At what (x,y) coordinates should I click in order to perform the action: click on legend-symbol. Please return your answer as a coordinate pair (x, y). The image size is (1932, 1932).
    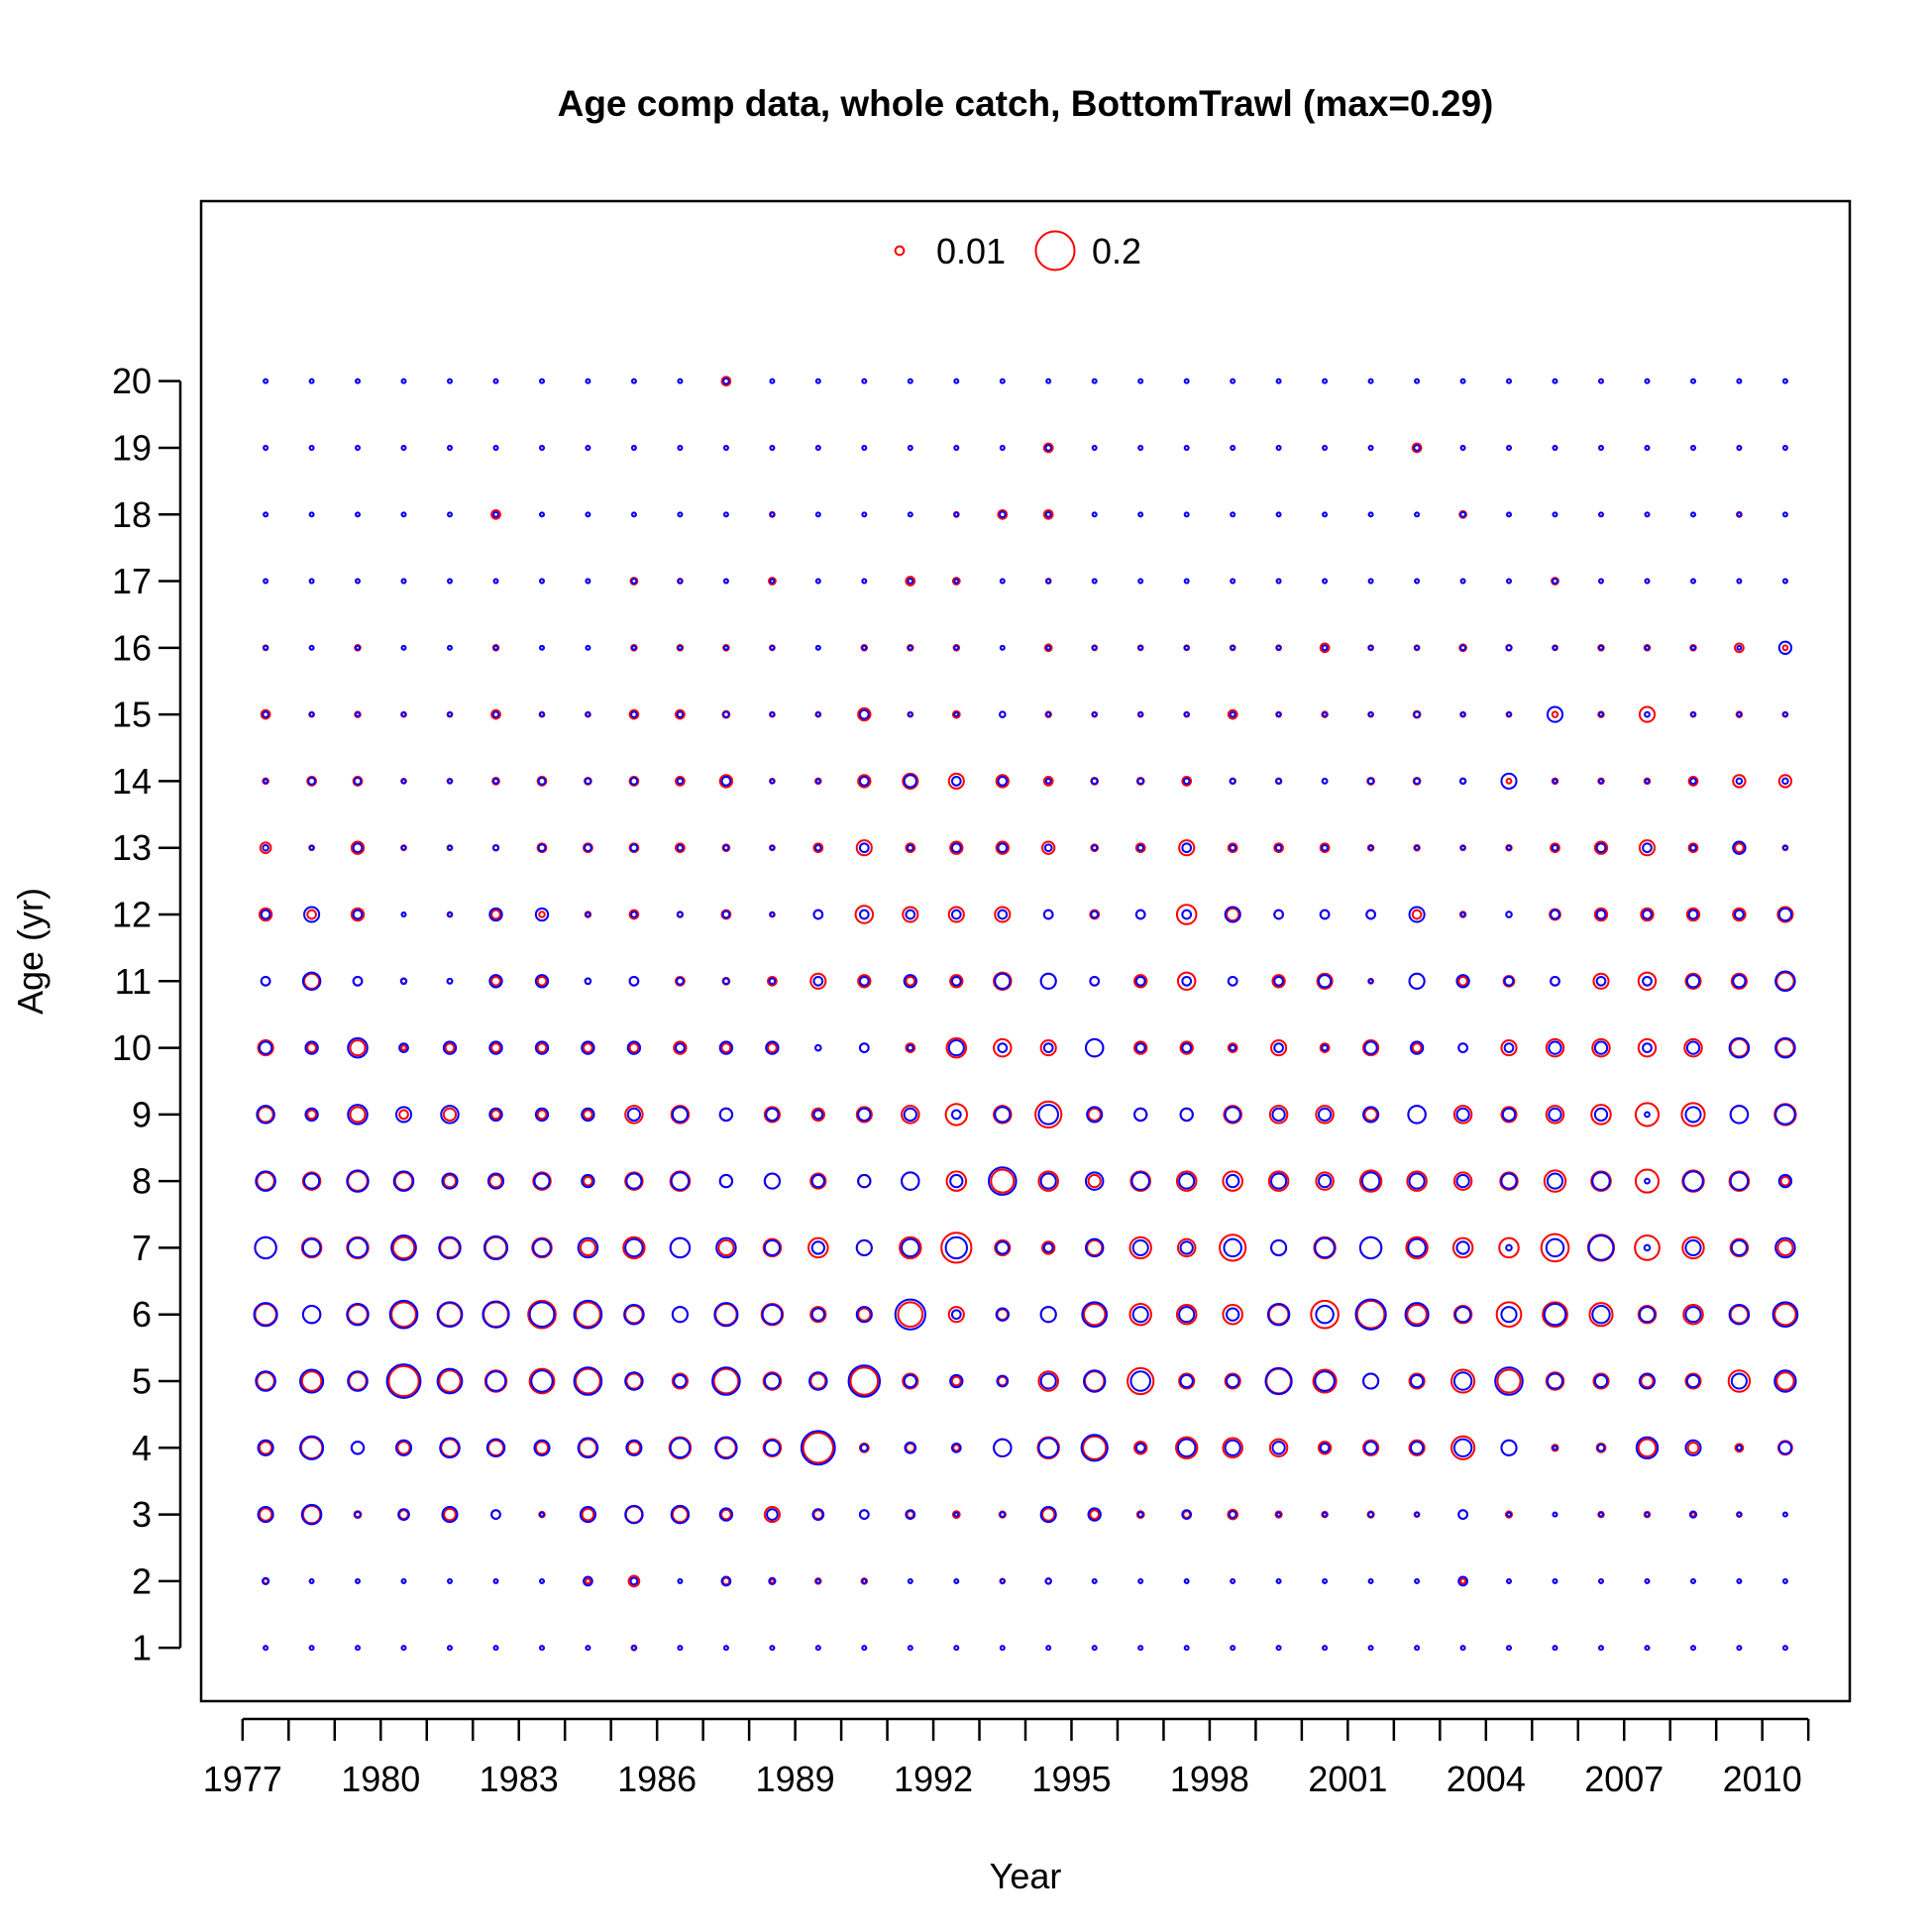
    Looking at the image, I should click on (1055, 250).